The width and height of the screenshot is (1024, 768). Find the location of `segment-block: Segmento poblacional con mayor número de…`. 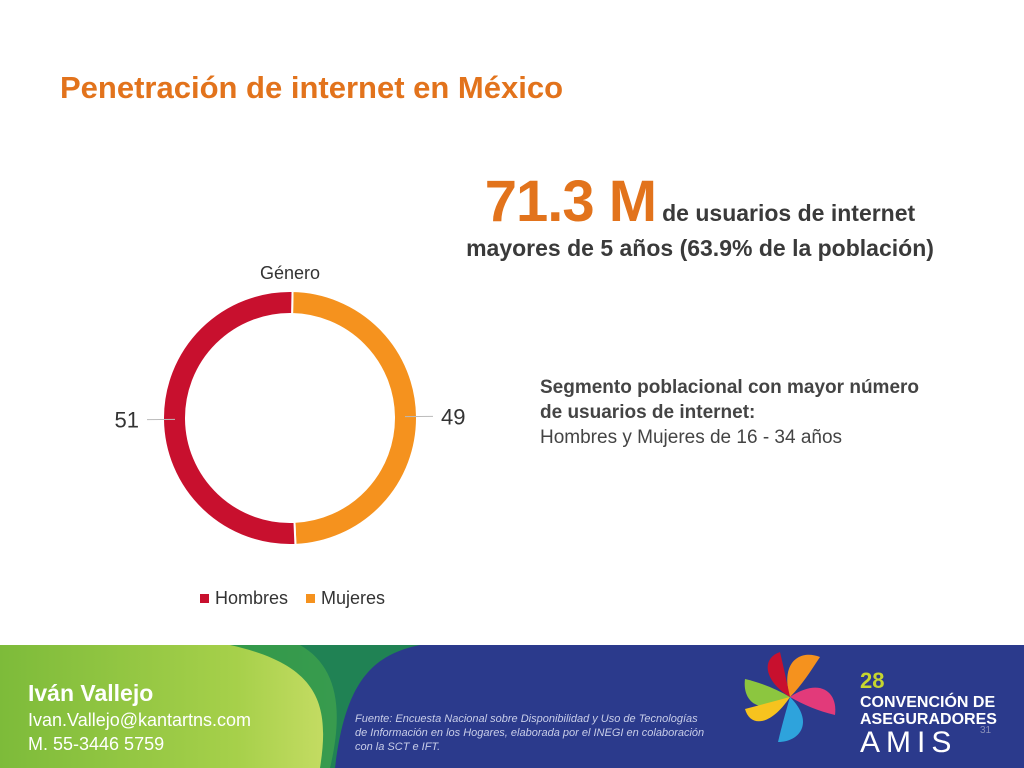

segment-block: Segmento poblacional con mayor número de… is located at coordinates (775, 412).